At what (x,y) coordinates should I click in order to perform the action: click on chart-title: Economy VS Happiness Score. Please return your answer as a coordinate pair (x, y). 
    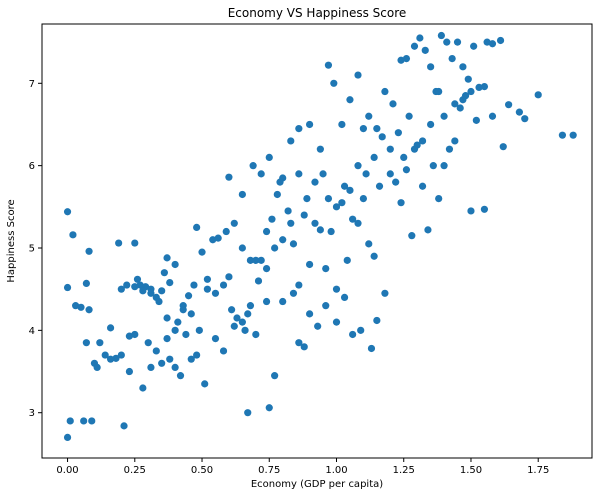
    Looking at the image, I should click on (317, 13).